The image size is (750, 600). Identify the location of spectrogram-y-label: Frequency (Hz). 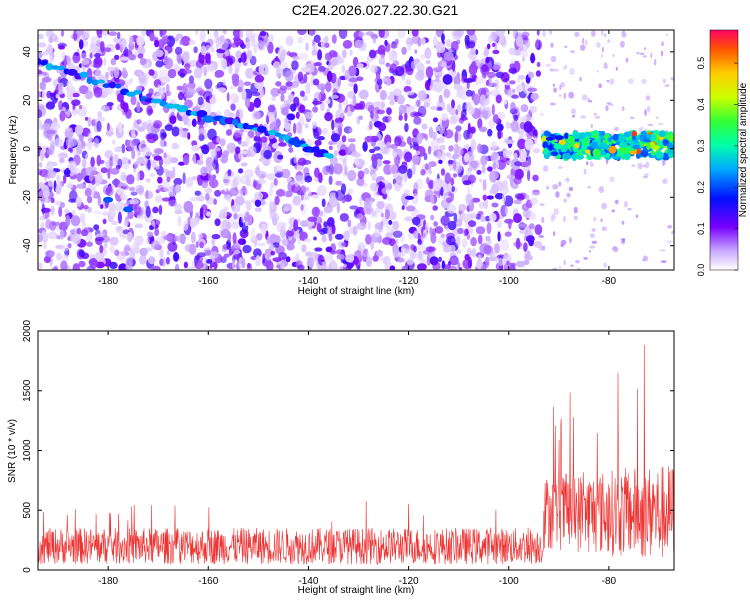
(13, 150).